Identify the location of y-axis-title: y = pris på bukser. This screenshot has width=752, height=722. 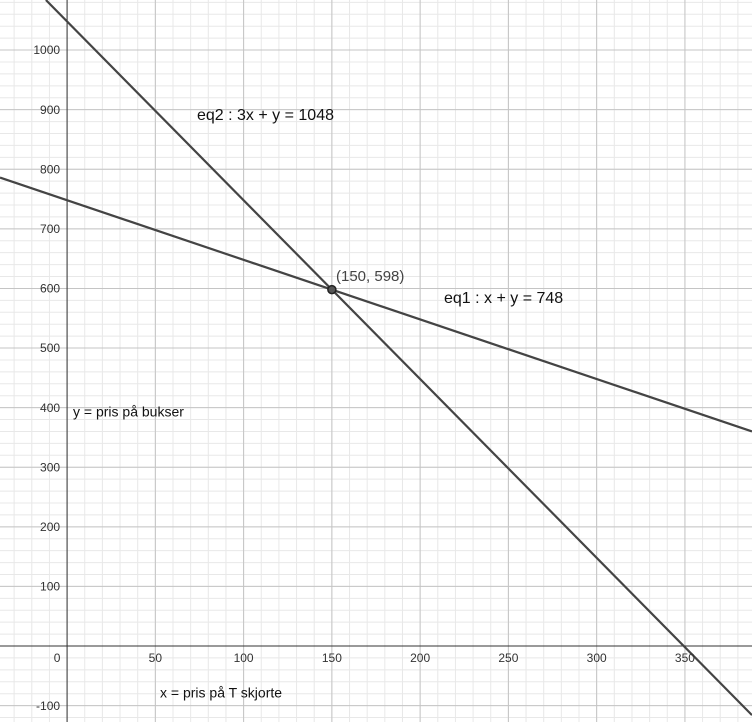
(128, 412).